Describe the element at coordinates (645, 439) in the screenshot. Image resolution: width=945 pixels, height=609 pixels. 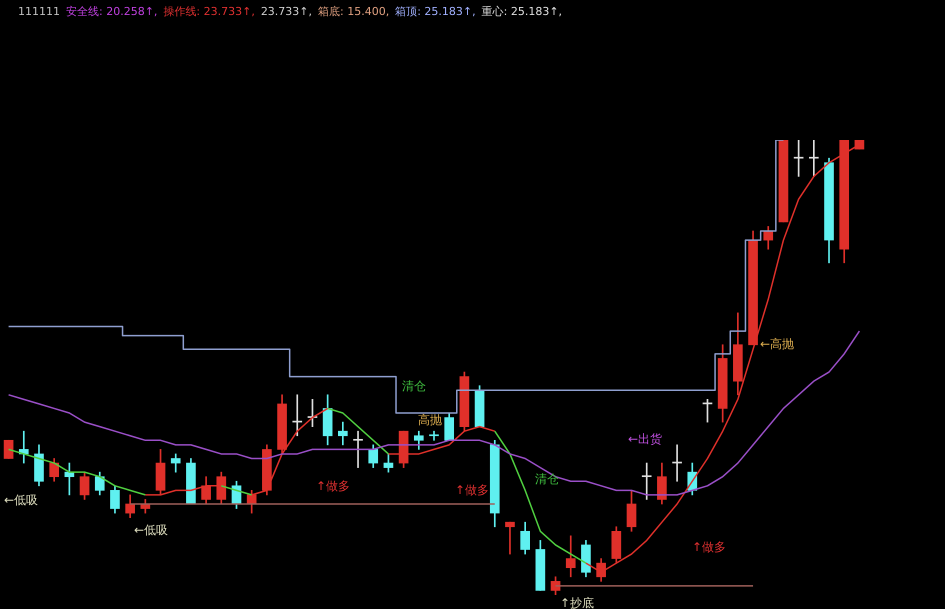
I see `annotation: ←出货` at that location.